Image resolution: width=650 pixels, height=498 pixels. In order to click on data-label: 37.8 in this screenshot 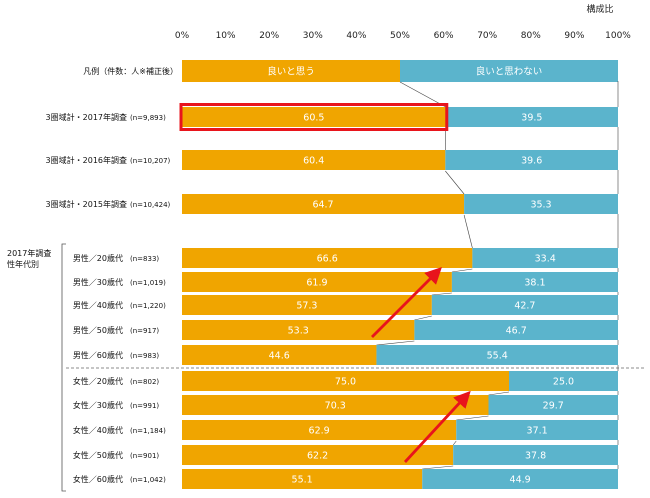, I will do `click(535, 456)`.